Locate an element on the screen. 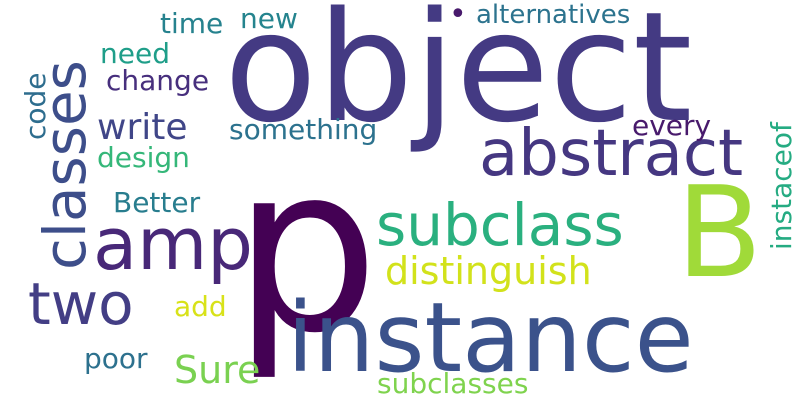  word-amp: amp is located at coordinates (173, 244).